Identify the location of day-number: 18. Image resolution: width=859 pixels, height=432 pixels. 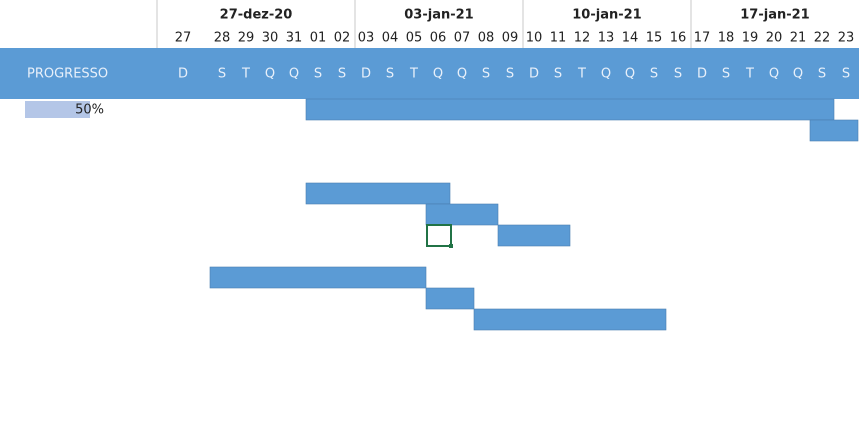
(726, 38).